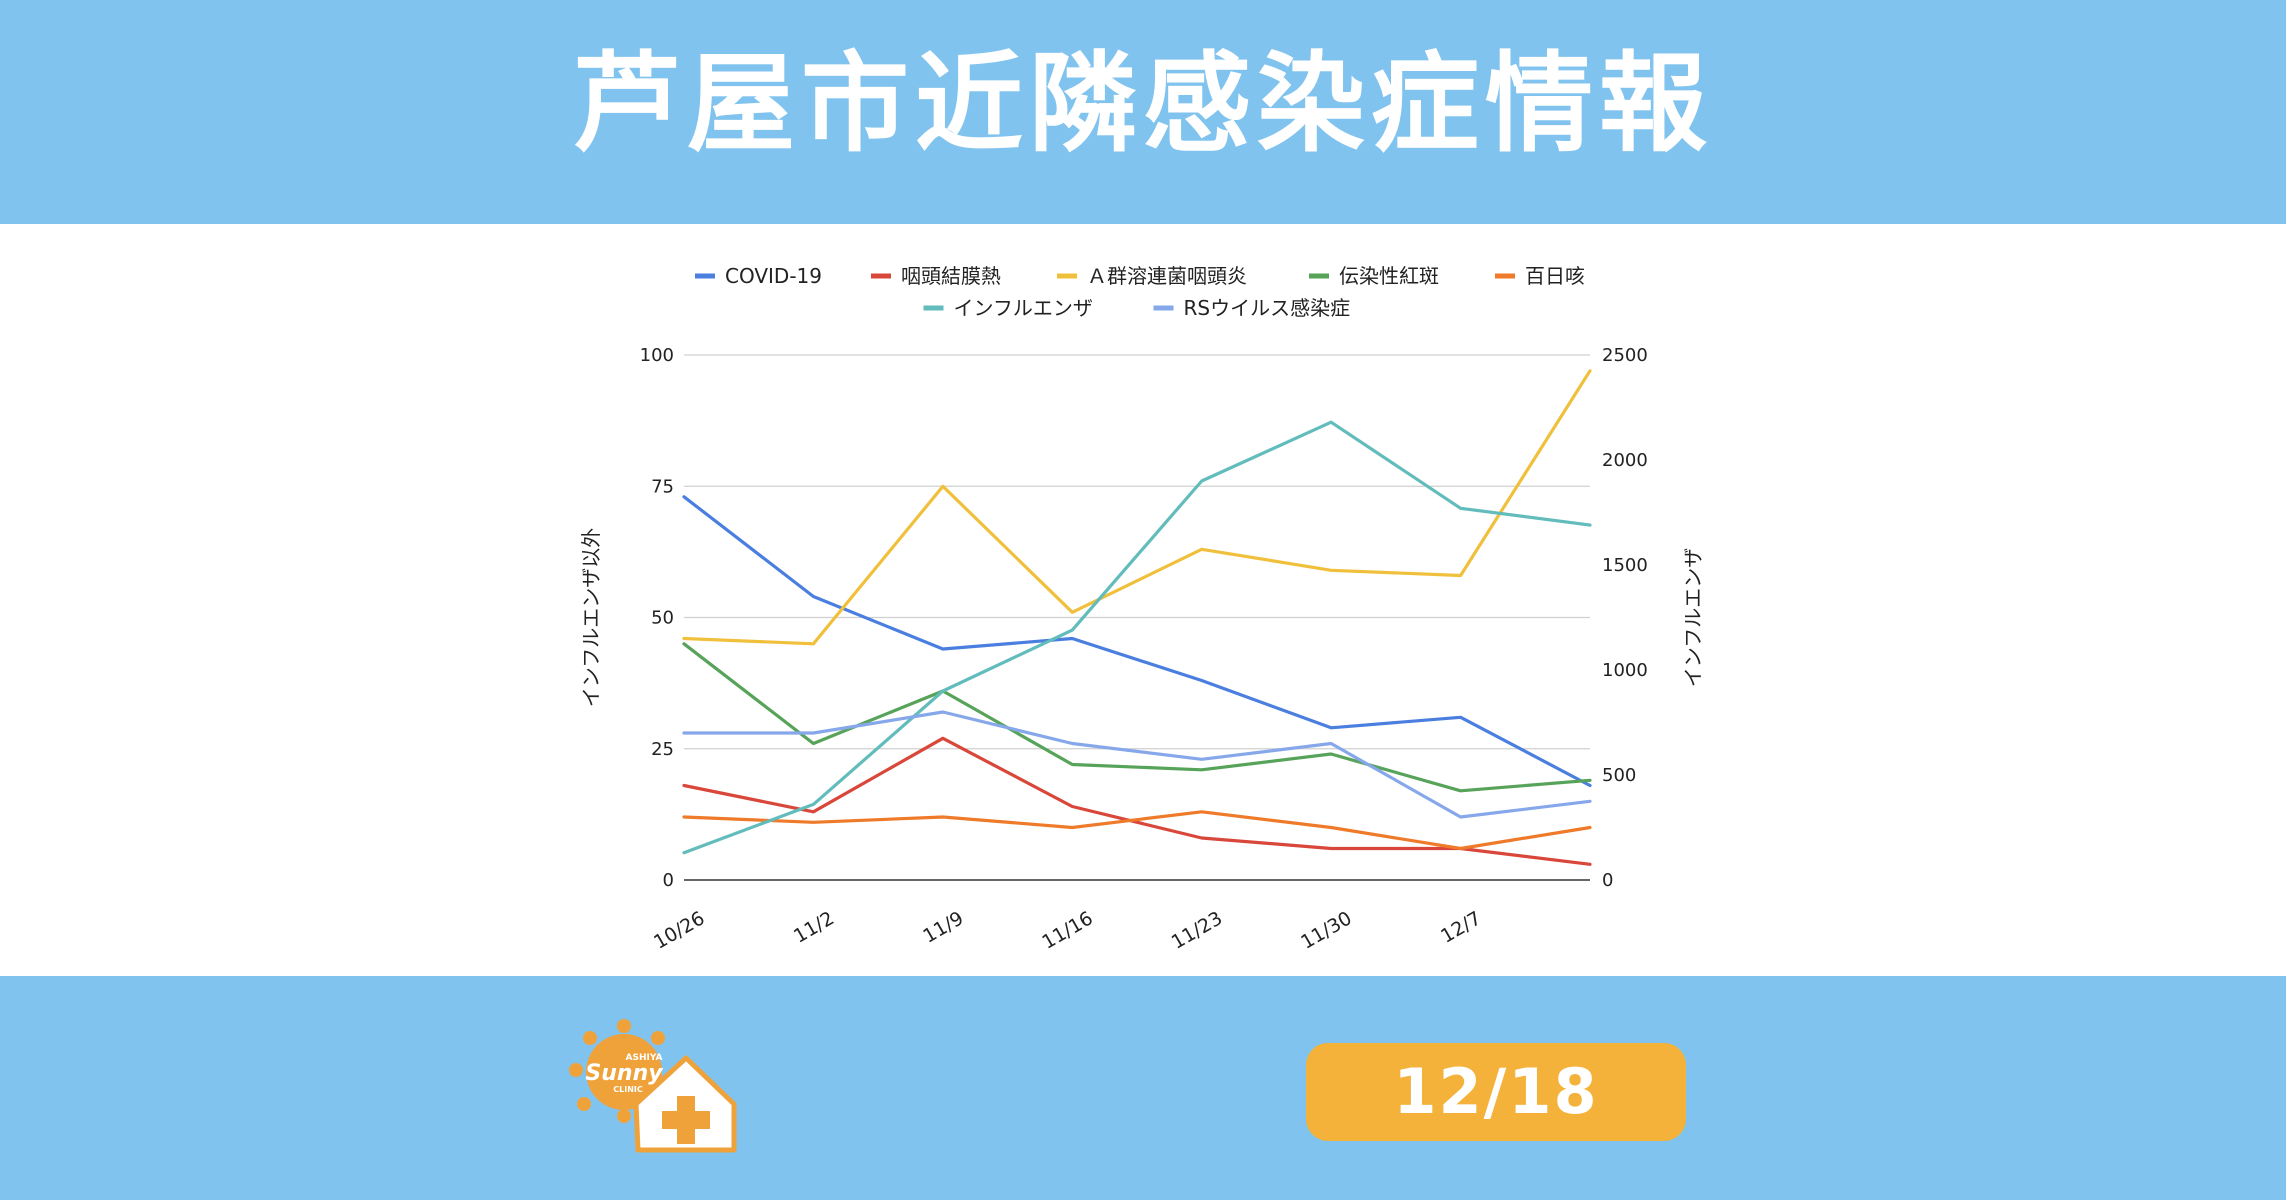 Image resolution: width=2286 pixels, height=1200 pixels. I want to click on y-right-tick-label: 1500, so click(1625, 565).